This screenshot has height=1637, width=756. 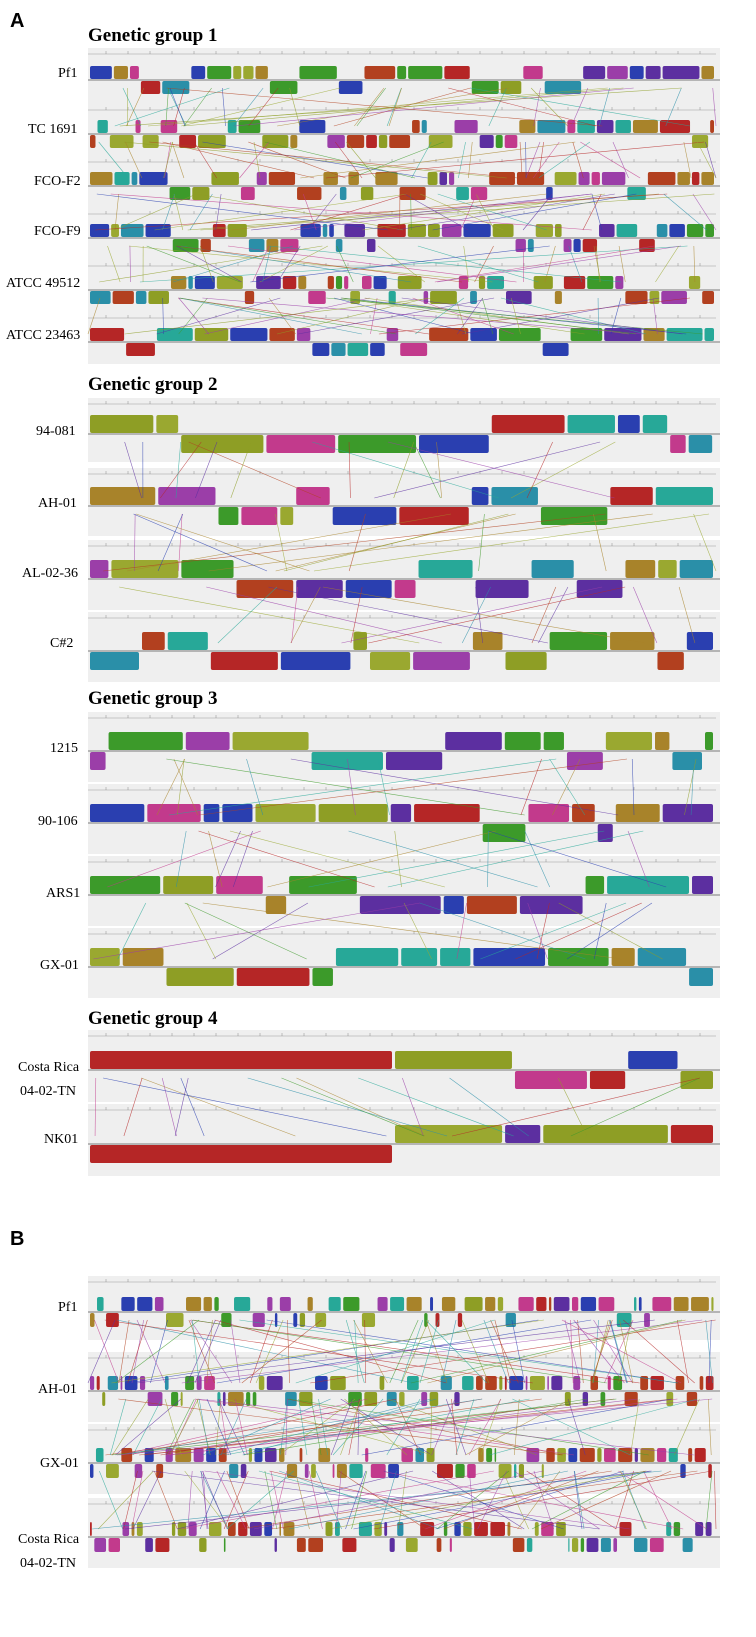 What do you see at coordinates (58, 821) in the screenshot?
I see `genome-label-90106: 90-106` at bounding box center [58, 821].